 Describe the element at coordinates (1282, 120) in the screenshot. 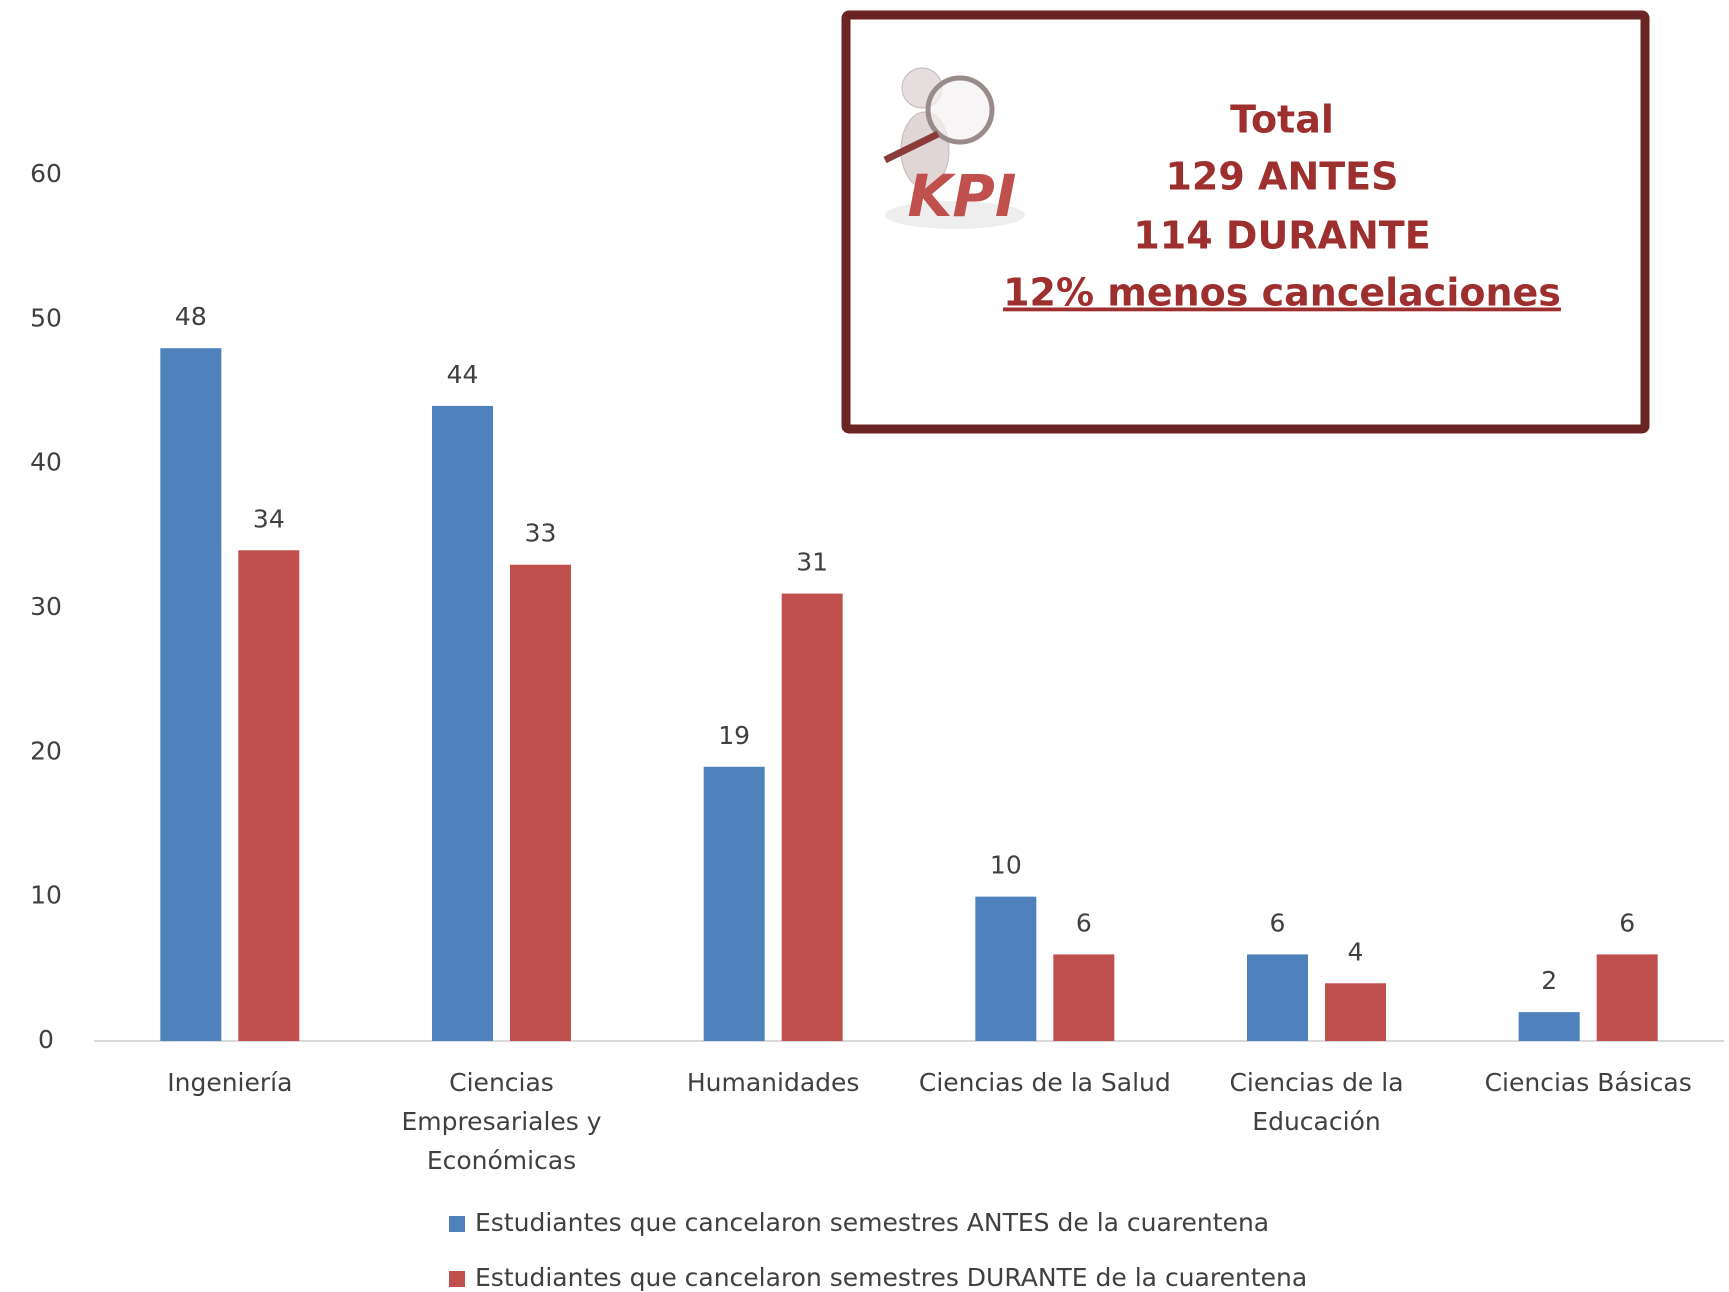

I see `kpi-line: Total` at that location.